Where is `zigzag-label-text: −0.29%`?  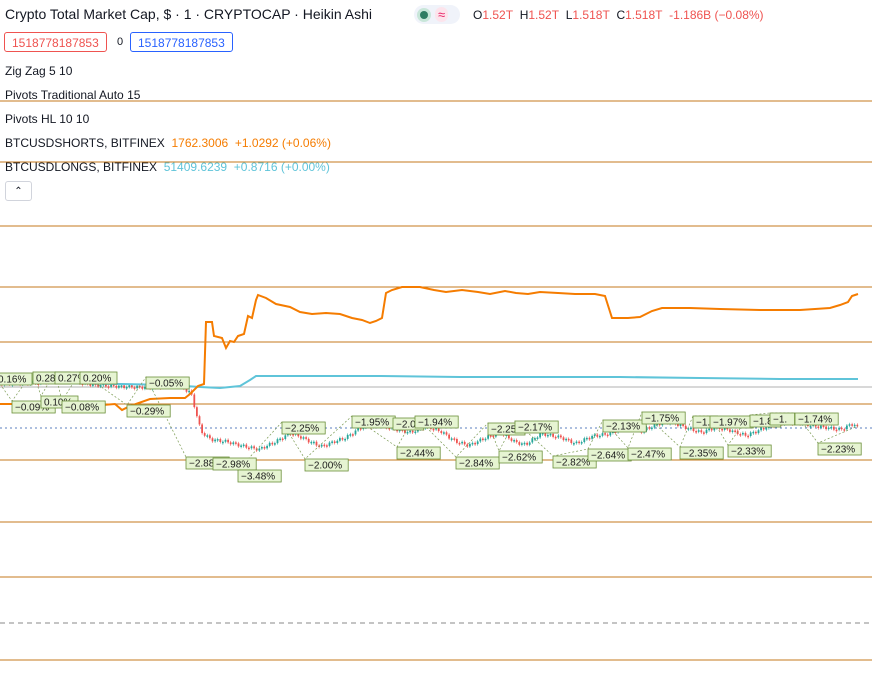
zigzag-label-text: −0.29% is located at coordinates (147, 412).